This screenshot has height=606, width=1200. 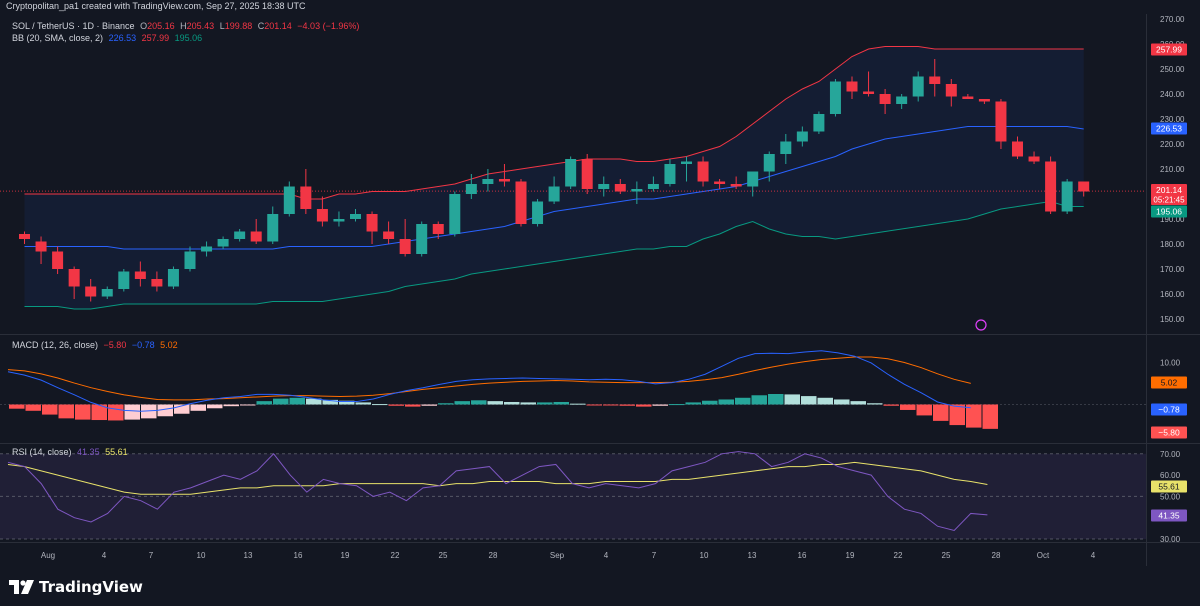 I want to click on tradingview-logo-text: TradingView, so click(x=91, y=587).